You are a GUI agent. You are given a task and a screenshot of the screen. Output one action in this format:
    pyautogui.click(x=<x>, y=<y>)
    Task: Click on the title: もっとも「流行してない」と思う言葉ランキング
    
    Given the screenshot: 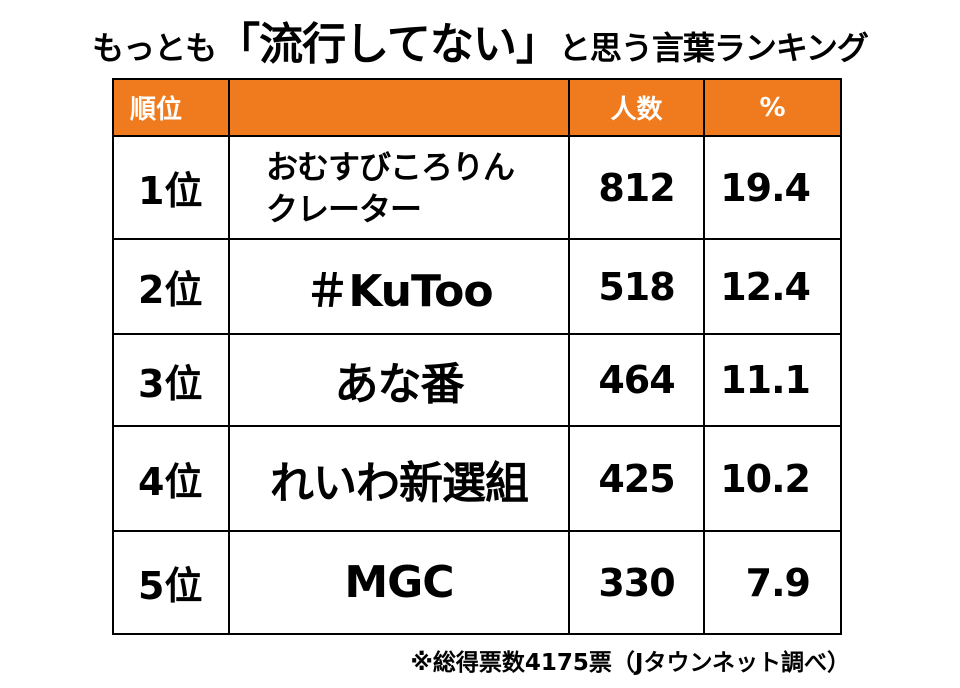 What is the action you would take?
    pyautogui.click(x=480, y=40)
    